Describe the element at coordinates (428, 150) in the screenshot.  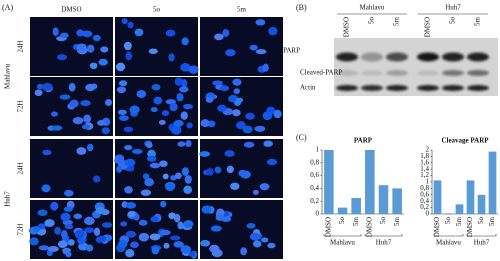
I see `y-tick-label: 2` at that location.